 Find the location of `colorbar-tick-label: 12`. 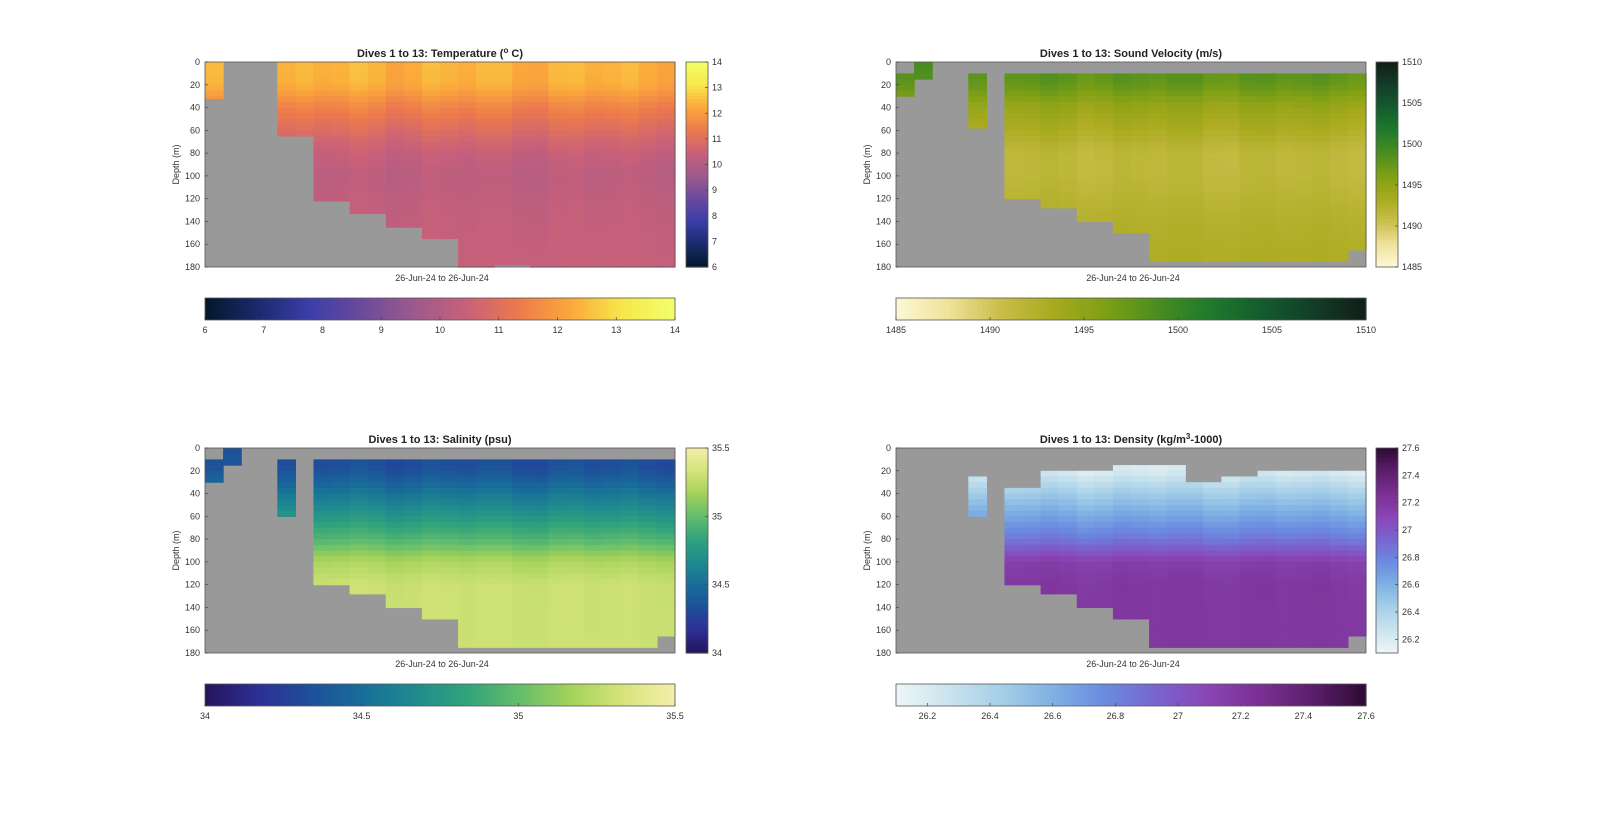

colorbar-tick-label: 12 is located at coordinates (557, 330).